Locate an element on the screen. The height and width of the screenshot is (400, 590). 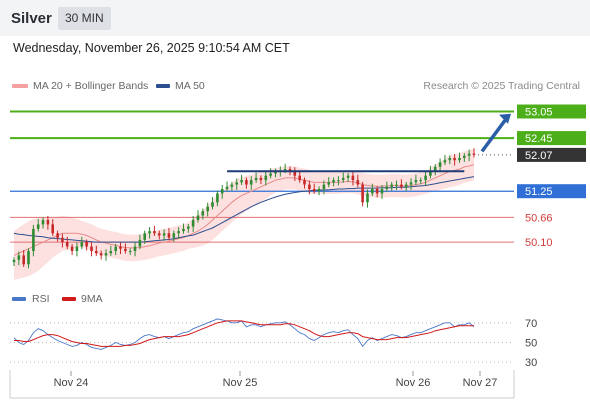
timeframe-button: 30 MIN is located at coordinates (84, 18).